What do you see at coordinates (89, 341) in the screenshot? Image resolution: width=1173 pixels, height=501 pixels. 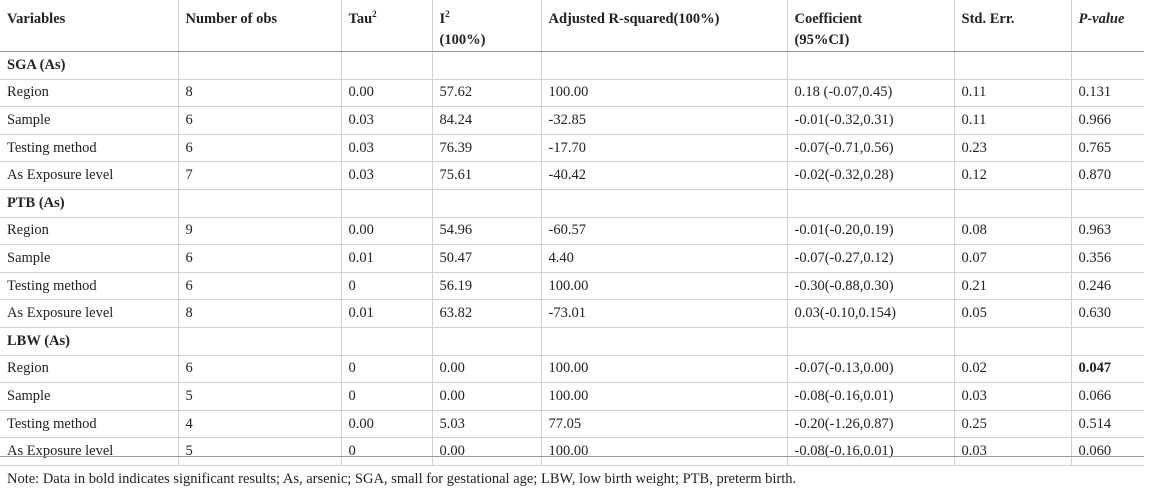 I see `group-label: LBW (As)` at bounding box center [89, 341].